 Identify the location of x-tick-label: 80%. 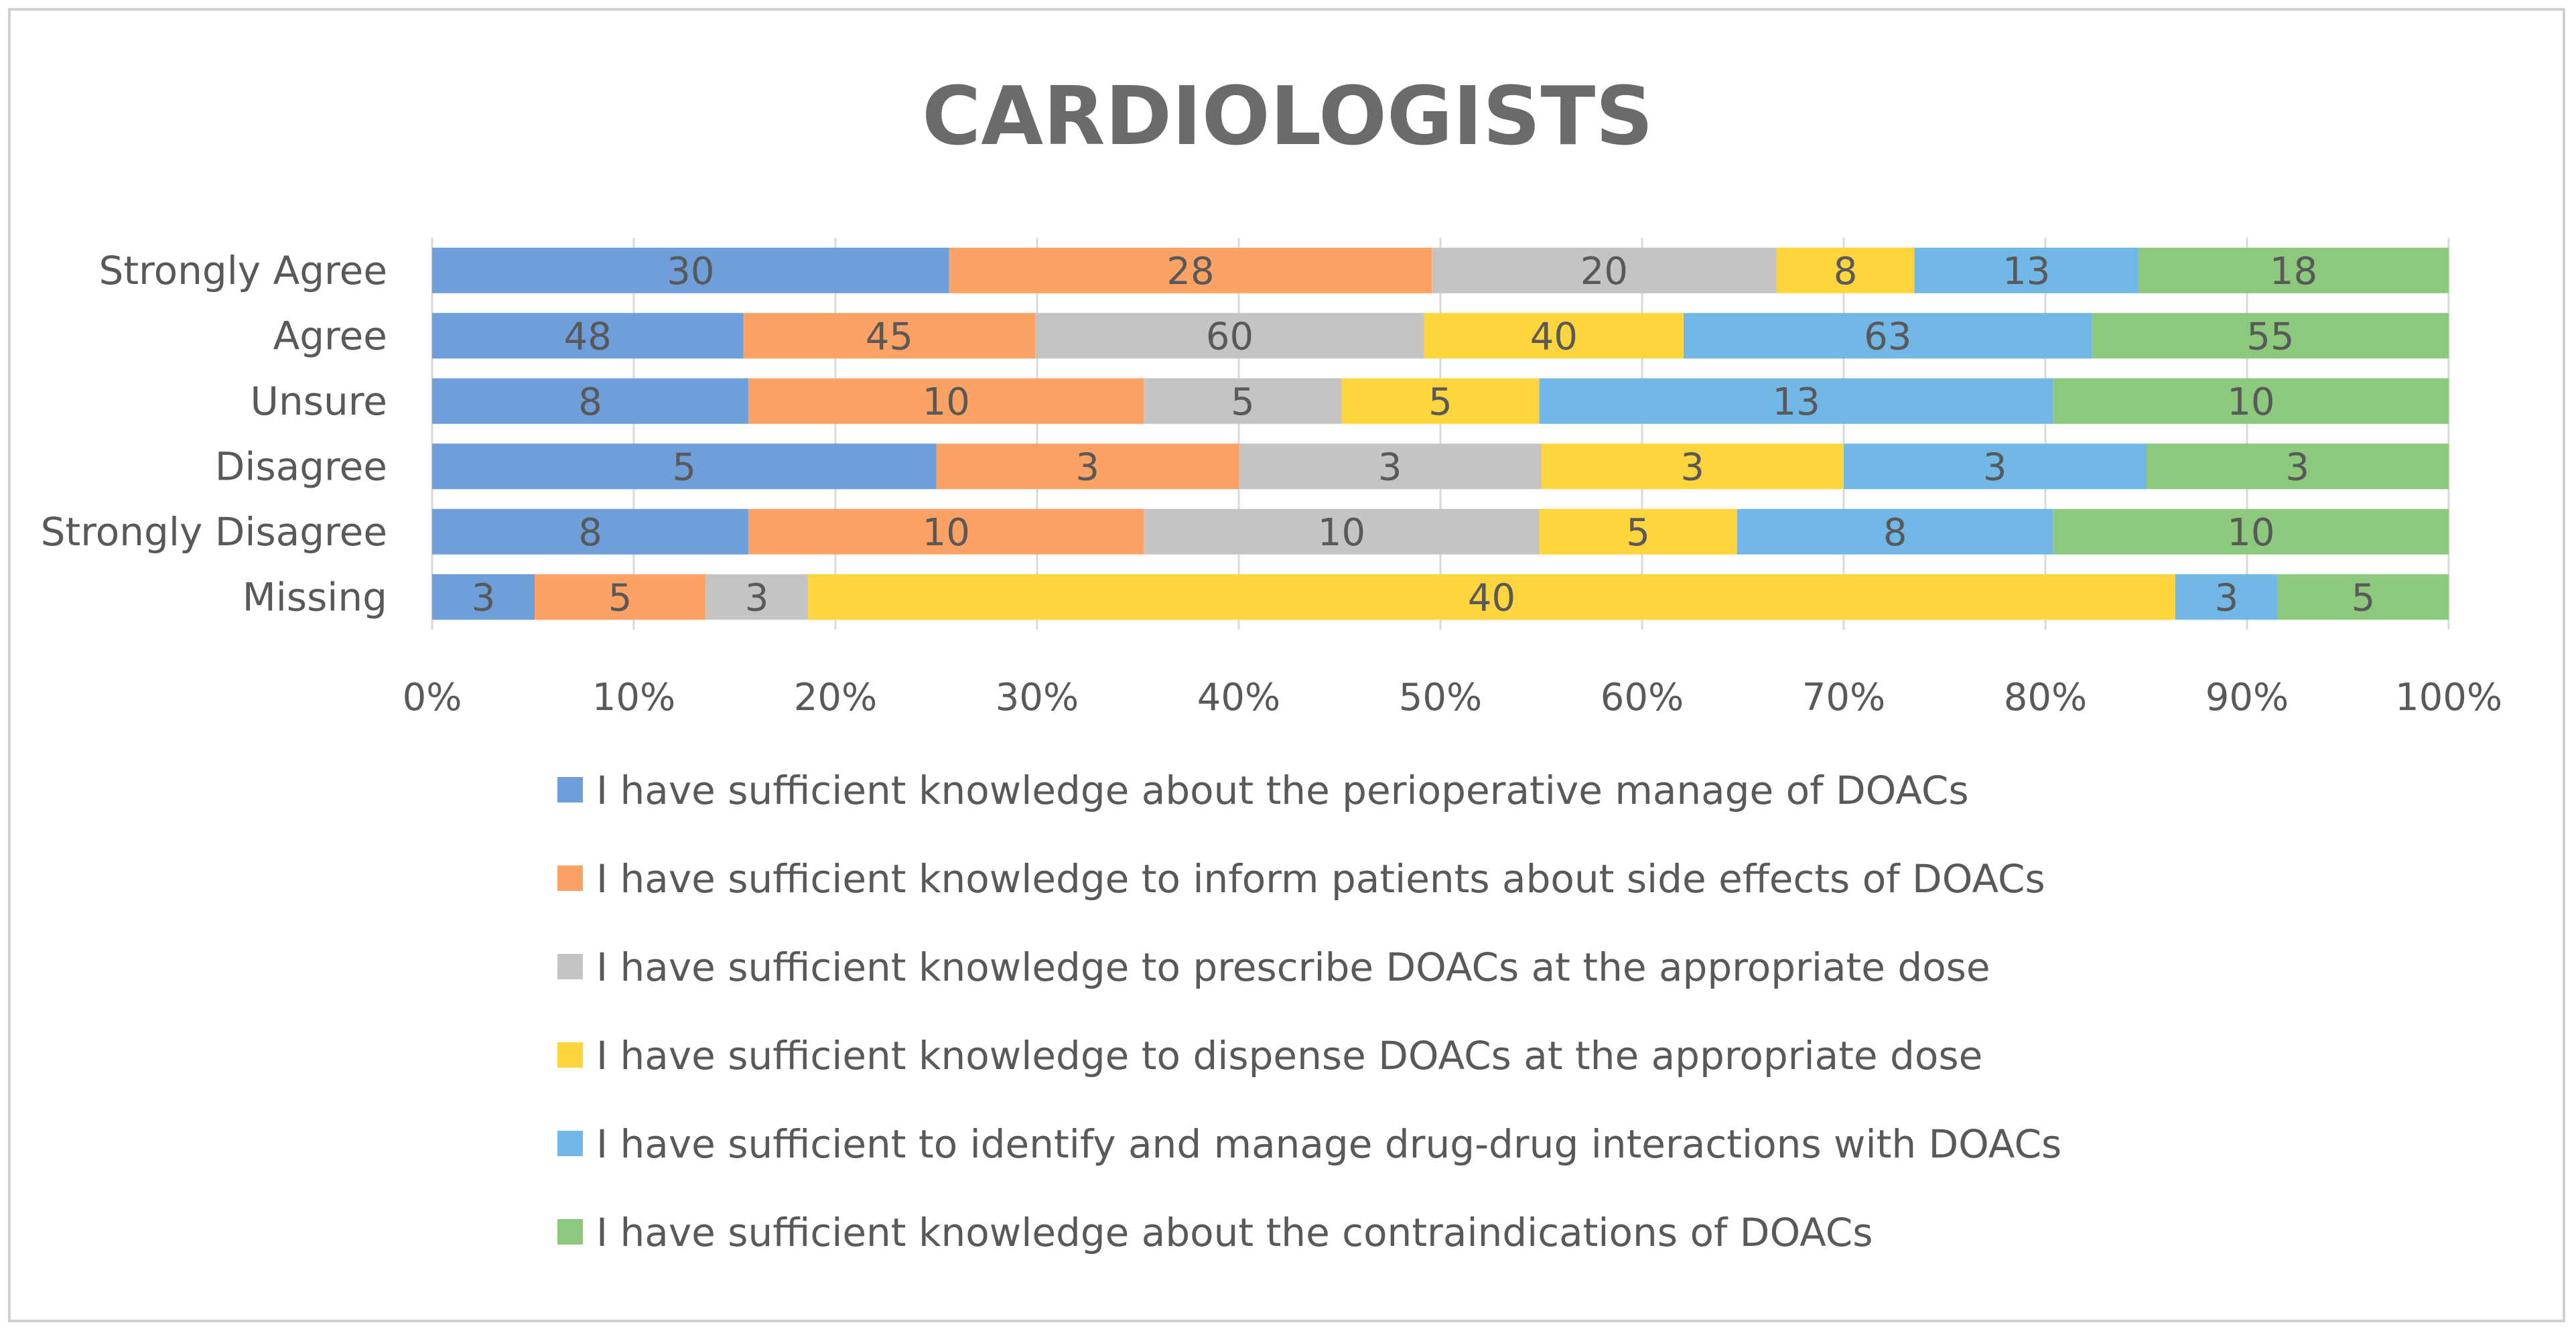
(2046, 697).